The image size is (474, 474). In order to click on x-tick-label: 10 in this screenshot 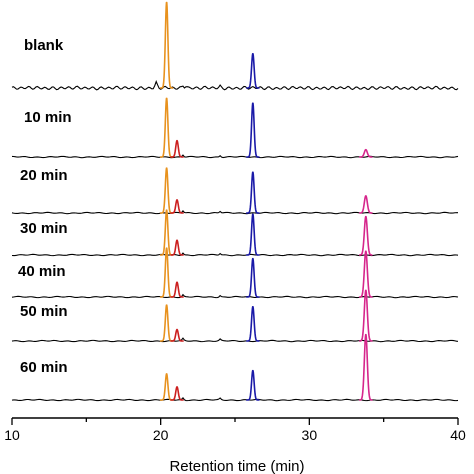, I will do `click(12, 435)`.